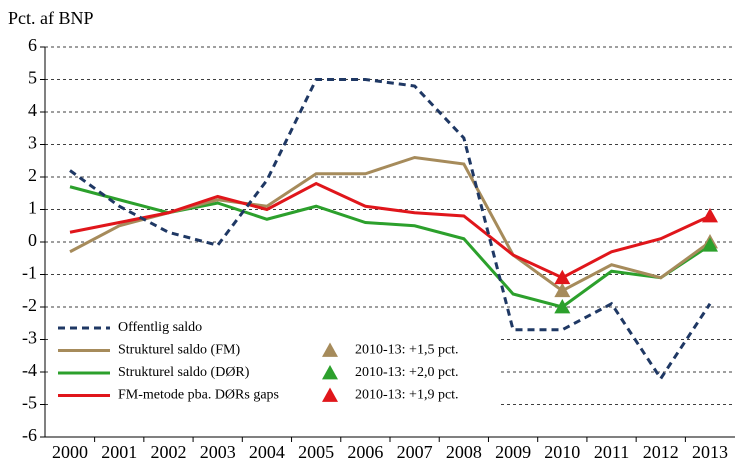 The image size is (736, 466). I want to click on x-tick-label: 2012, so click(661, 452).